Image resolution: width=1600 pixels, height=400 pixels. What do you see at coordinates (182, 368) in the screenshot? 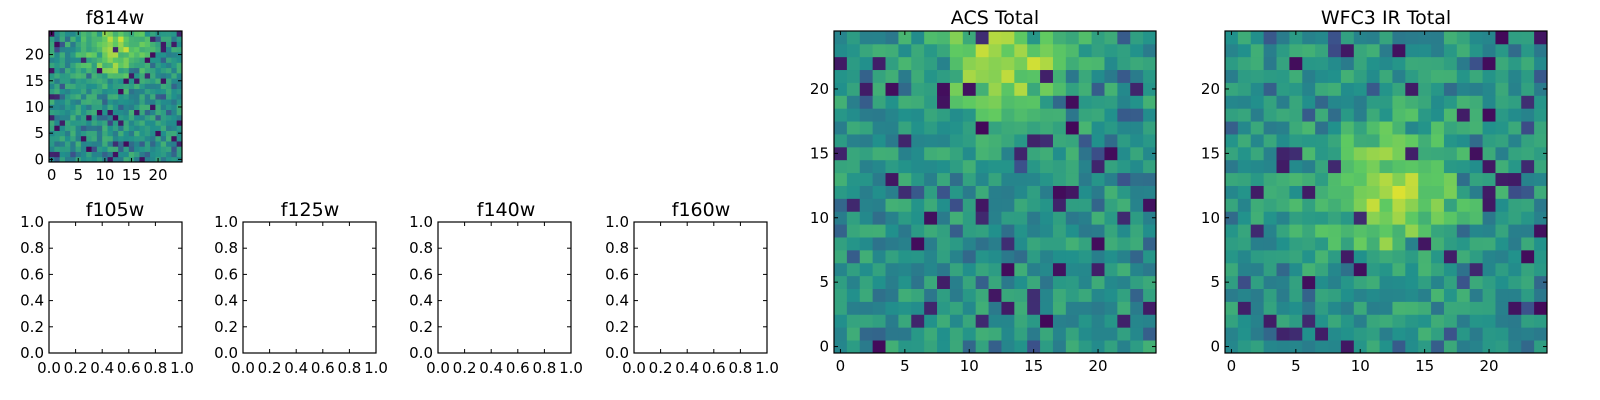
I see `x-tick-label: 1.0` at bounding box center [182, 368].